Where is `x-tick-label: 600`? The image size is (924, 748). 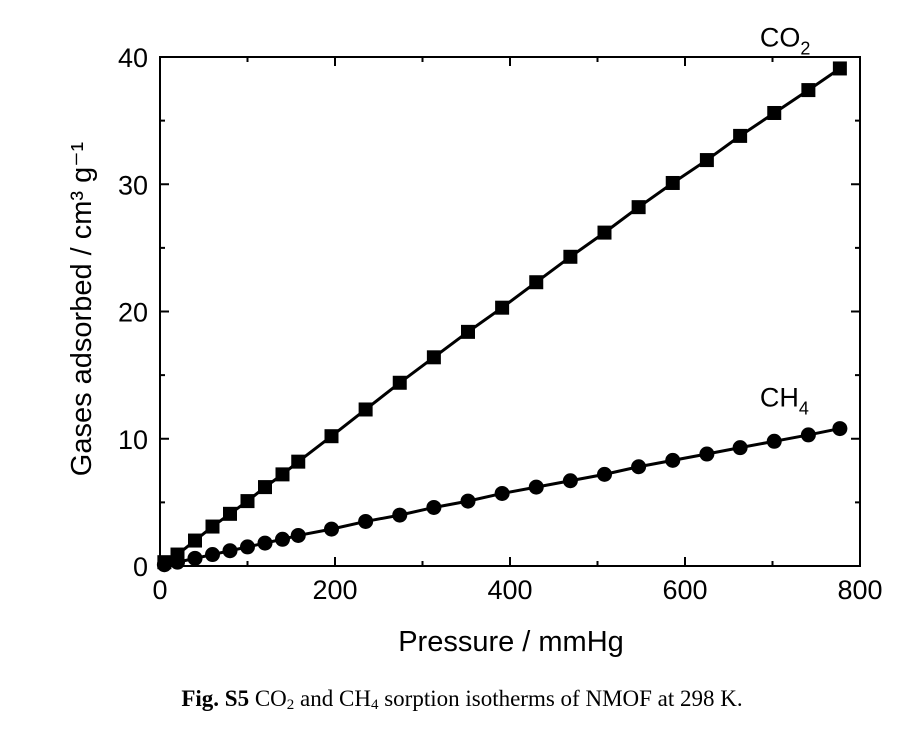 x-tick-label: 600 is located at coordinates (684, 590).